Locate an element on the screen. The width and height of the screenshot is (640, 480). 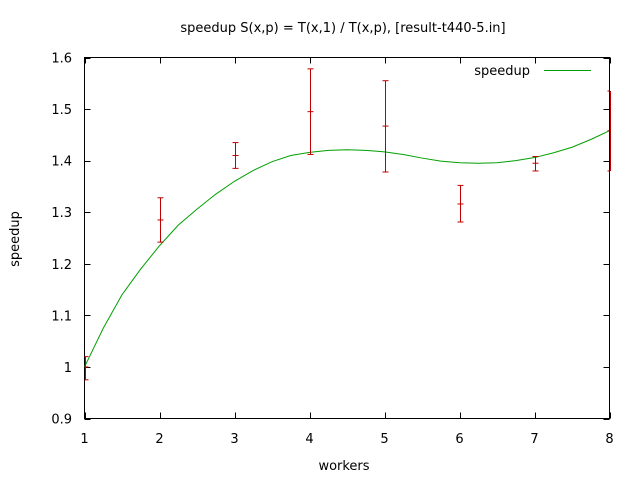
x-tick-label: 3 is located at coordinates (234, 439).